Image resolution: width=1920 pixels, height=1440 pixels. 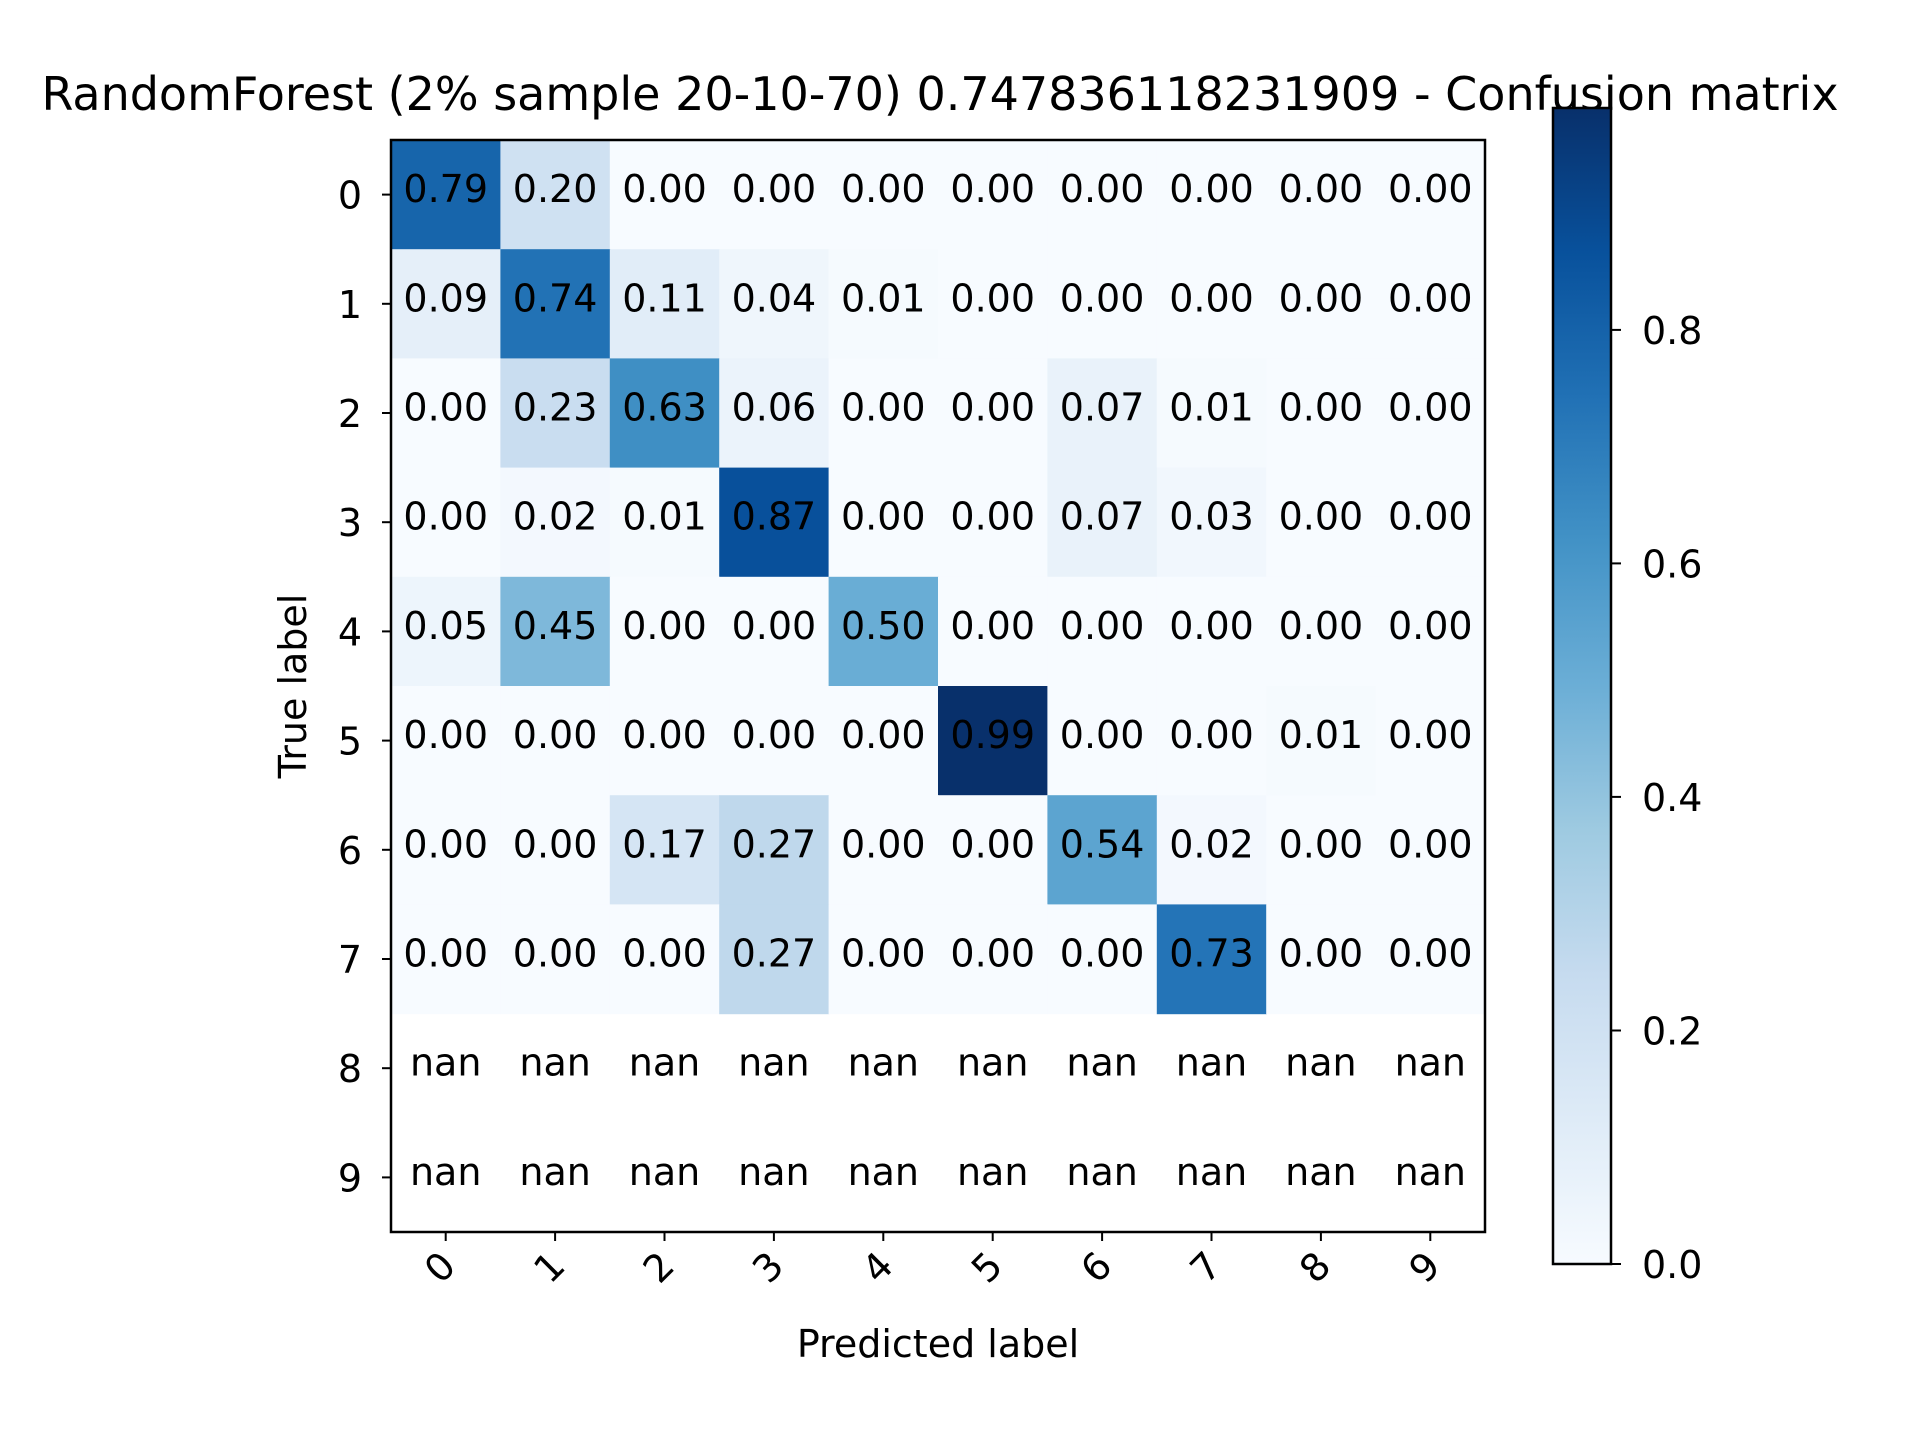 What do you see at coordinates (1672, 331) in the screenshot?
I see `colorbar-tick-label: 0.8` at bounding box center [1672, 331].